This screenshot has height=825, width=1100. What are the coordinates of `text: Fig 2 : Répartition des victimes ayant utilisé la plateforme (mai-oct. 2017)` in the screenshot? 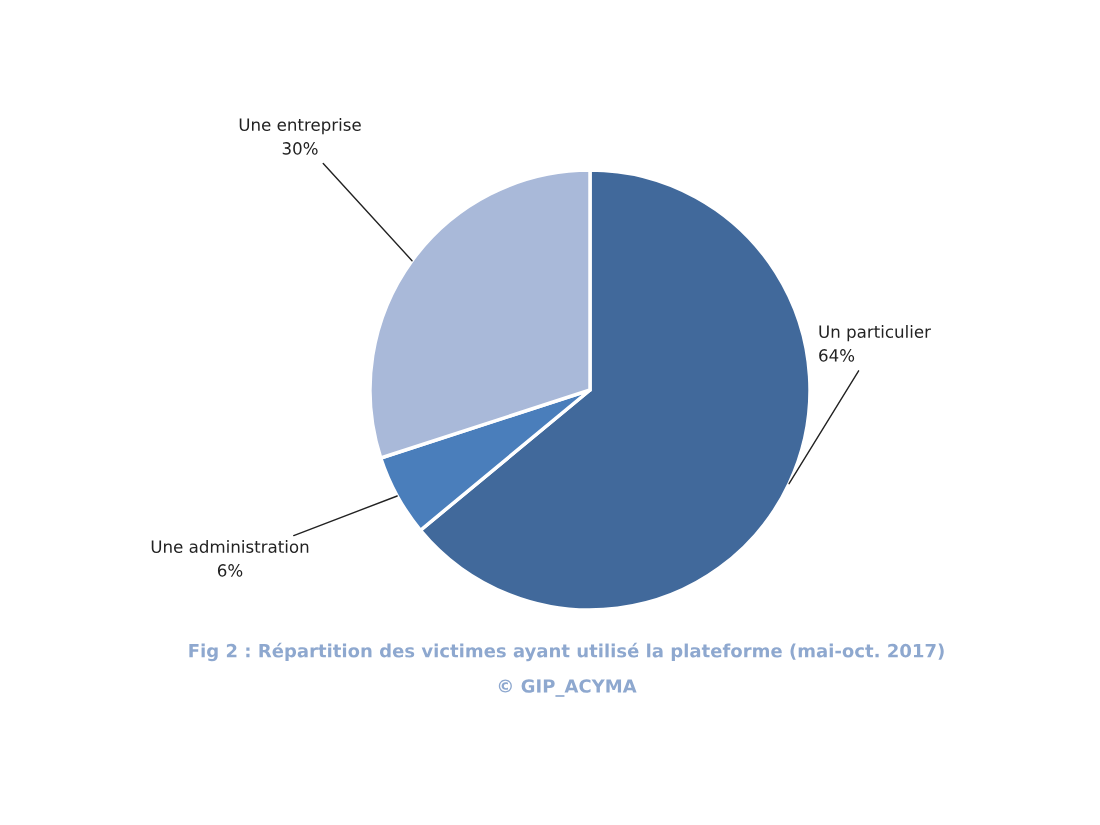 It's located at (566, 652).